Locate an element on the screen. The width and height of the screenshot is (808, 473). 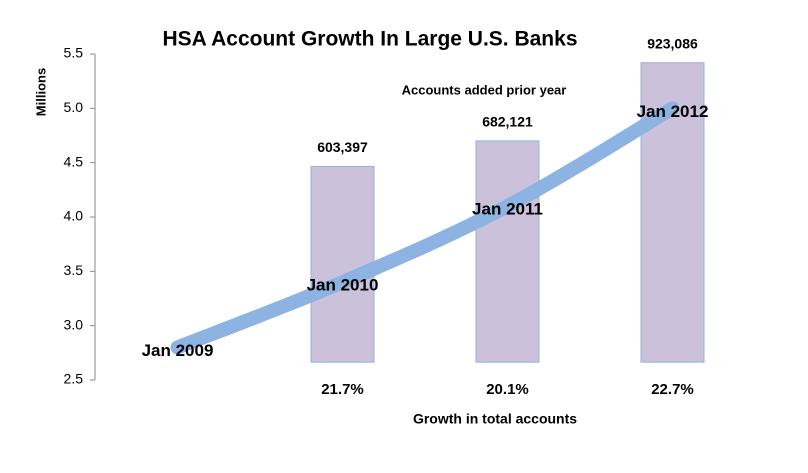
bar-value-label: 682,121 is located at coordinates (507, 122).